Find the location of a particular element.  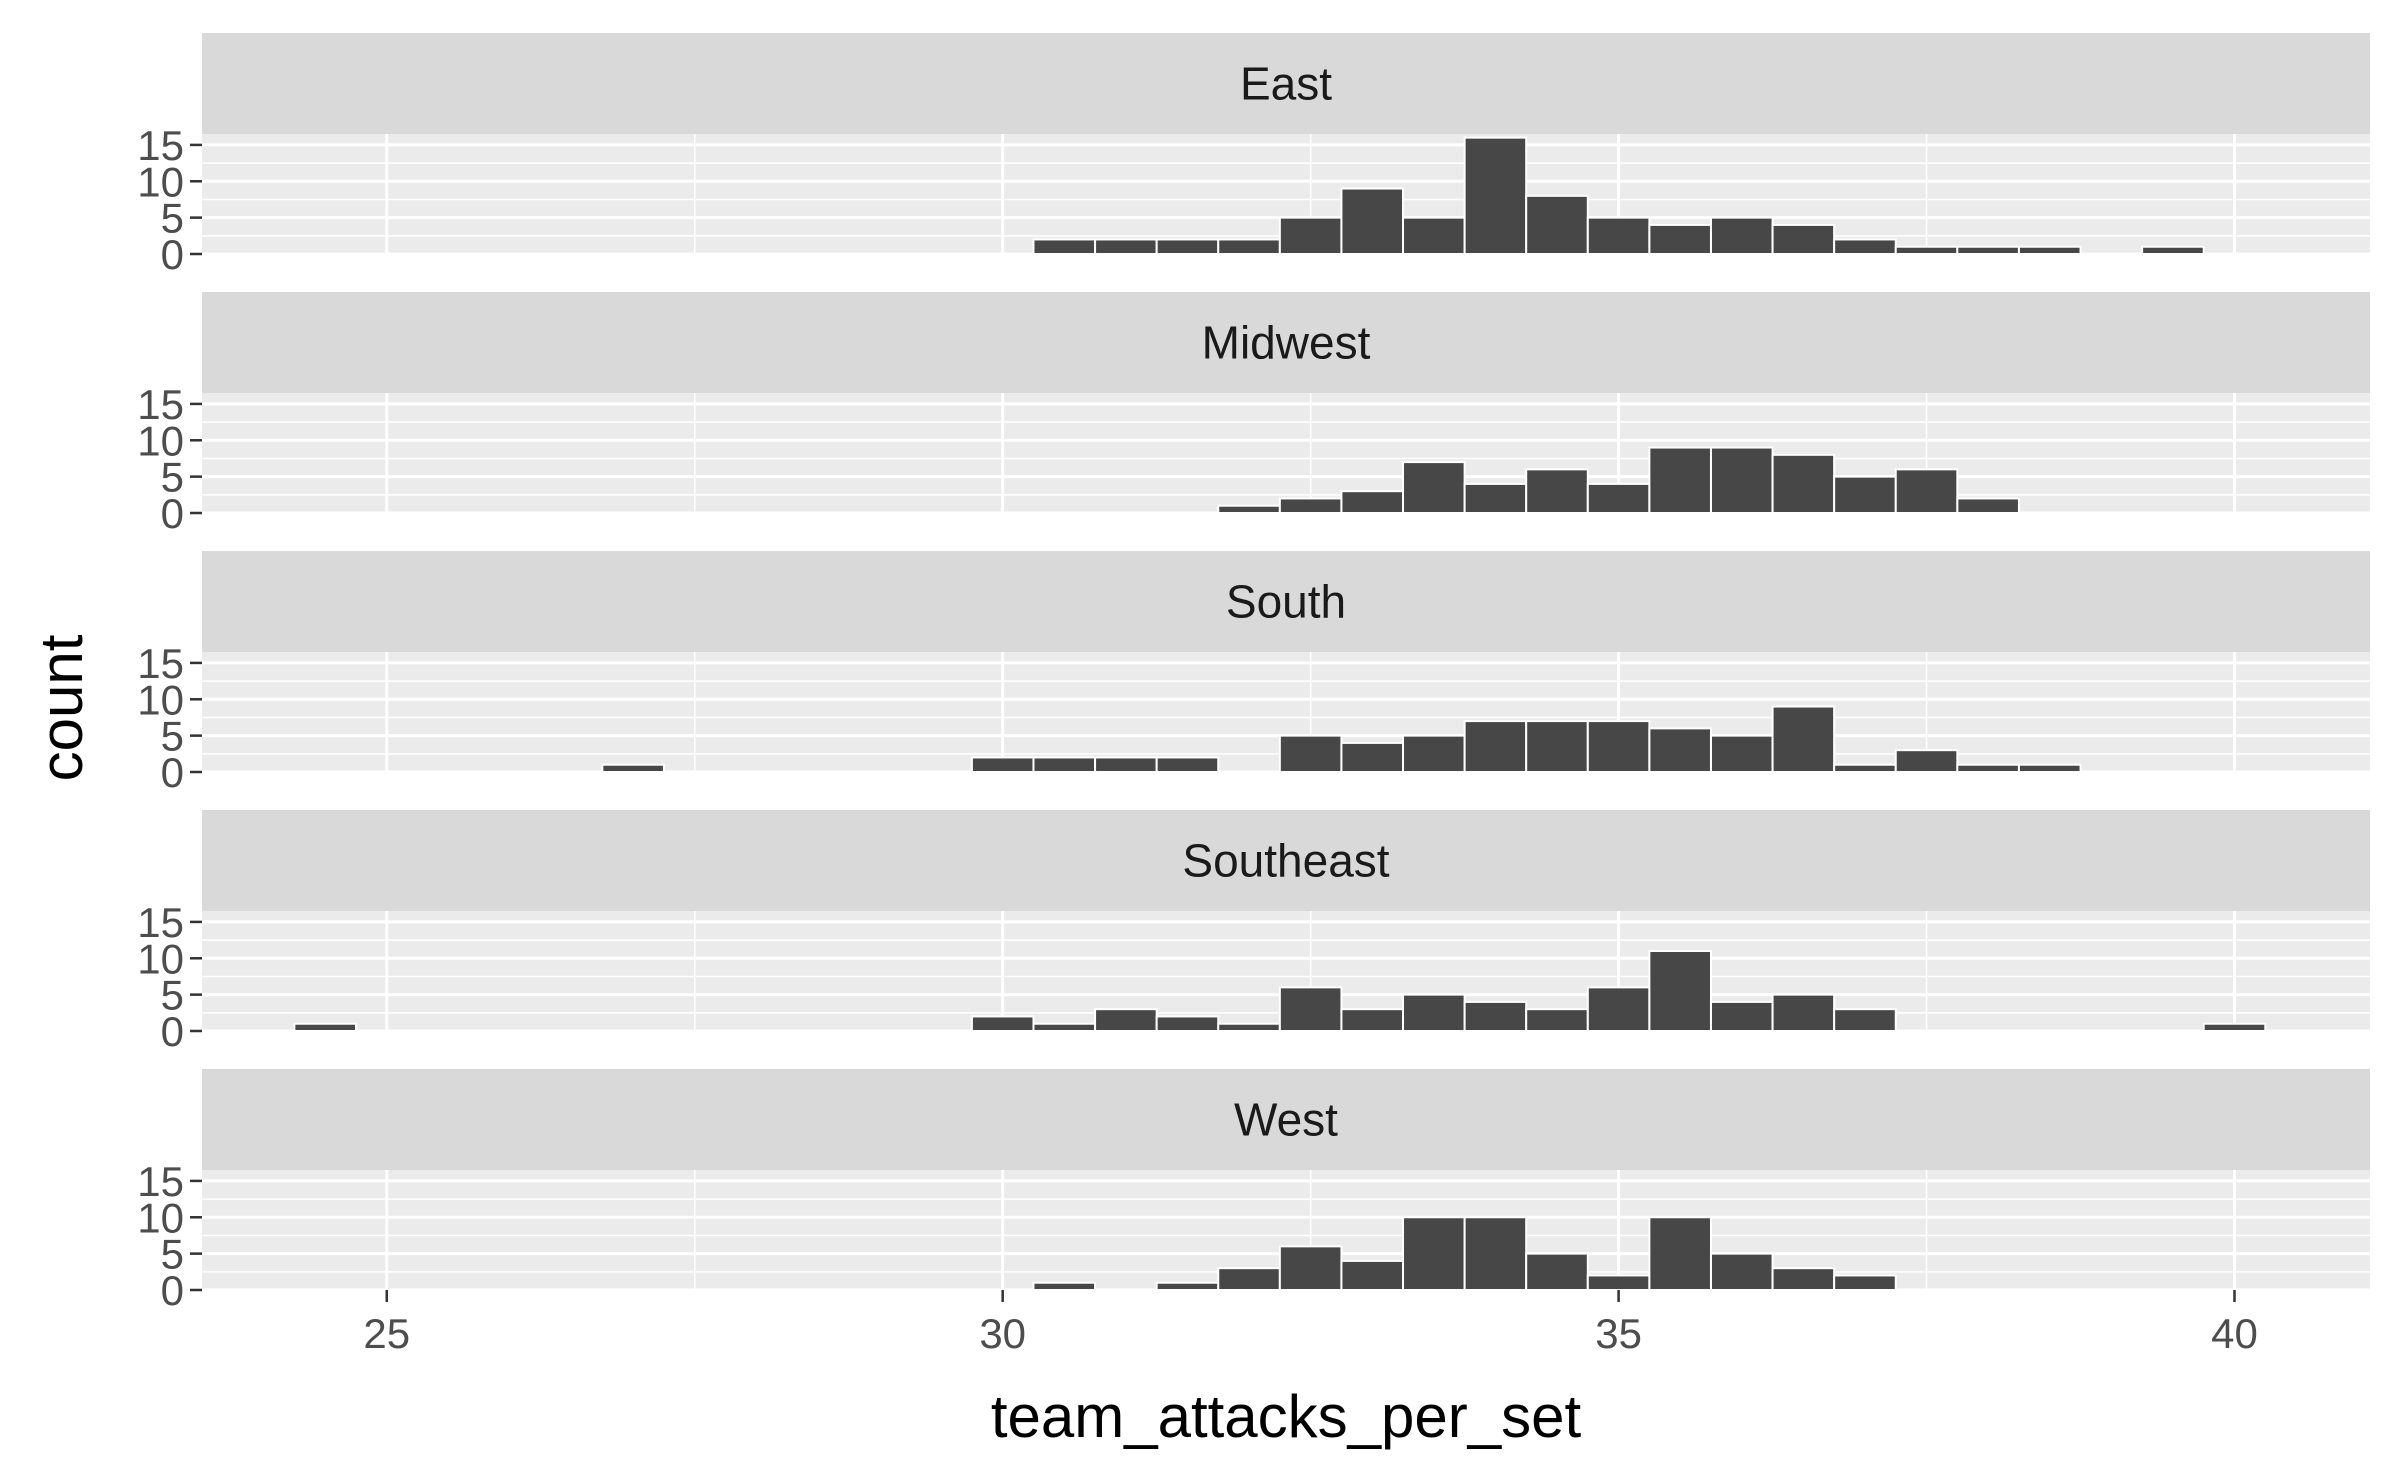

facet-strip-label: East is located at coordinates (1286, 84).